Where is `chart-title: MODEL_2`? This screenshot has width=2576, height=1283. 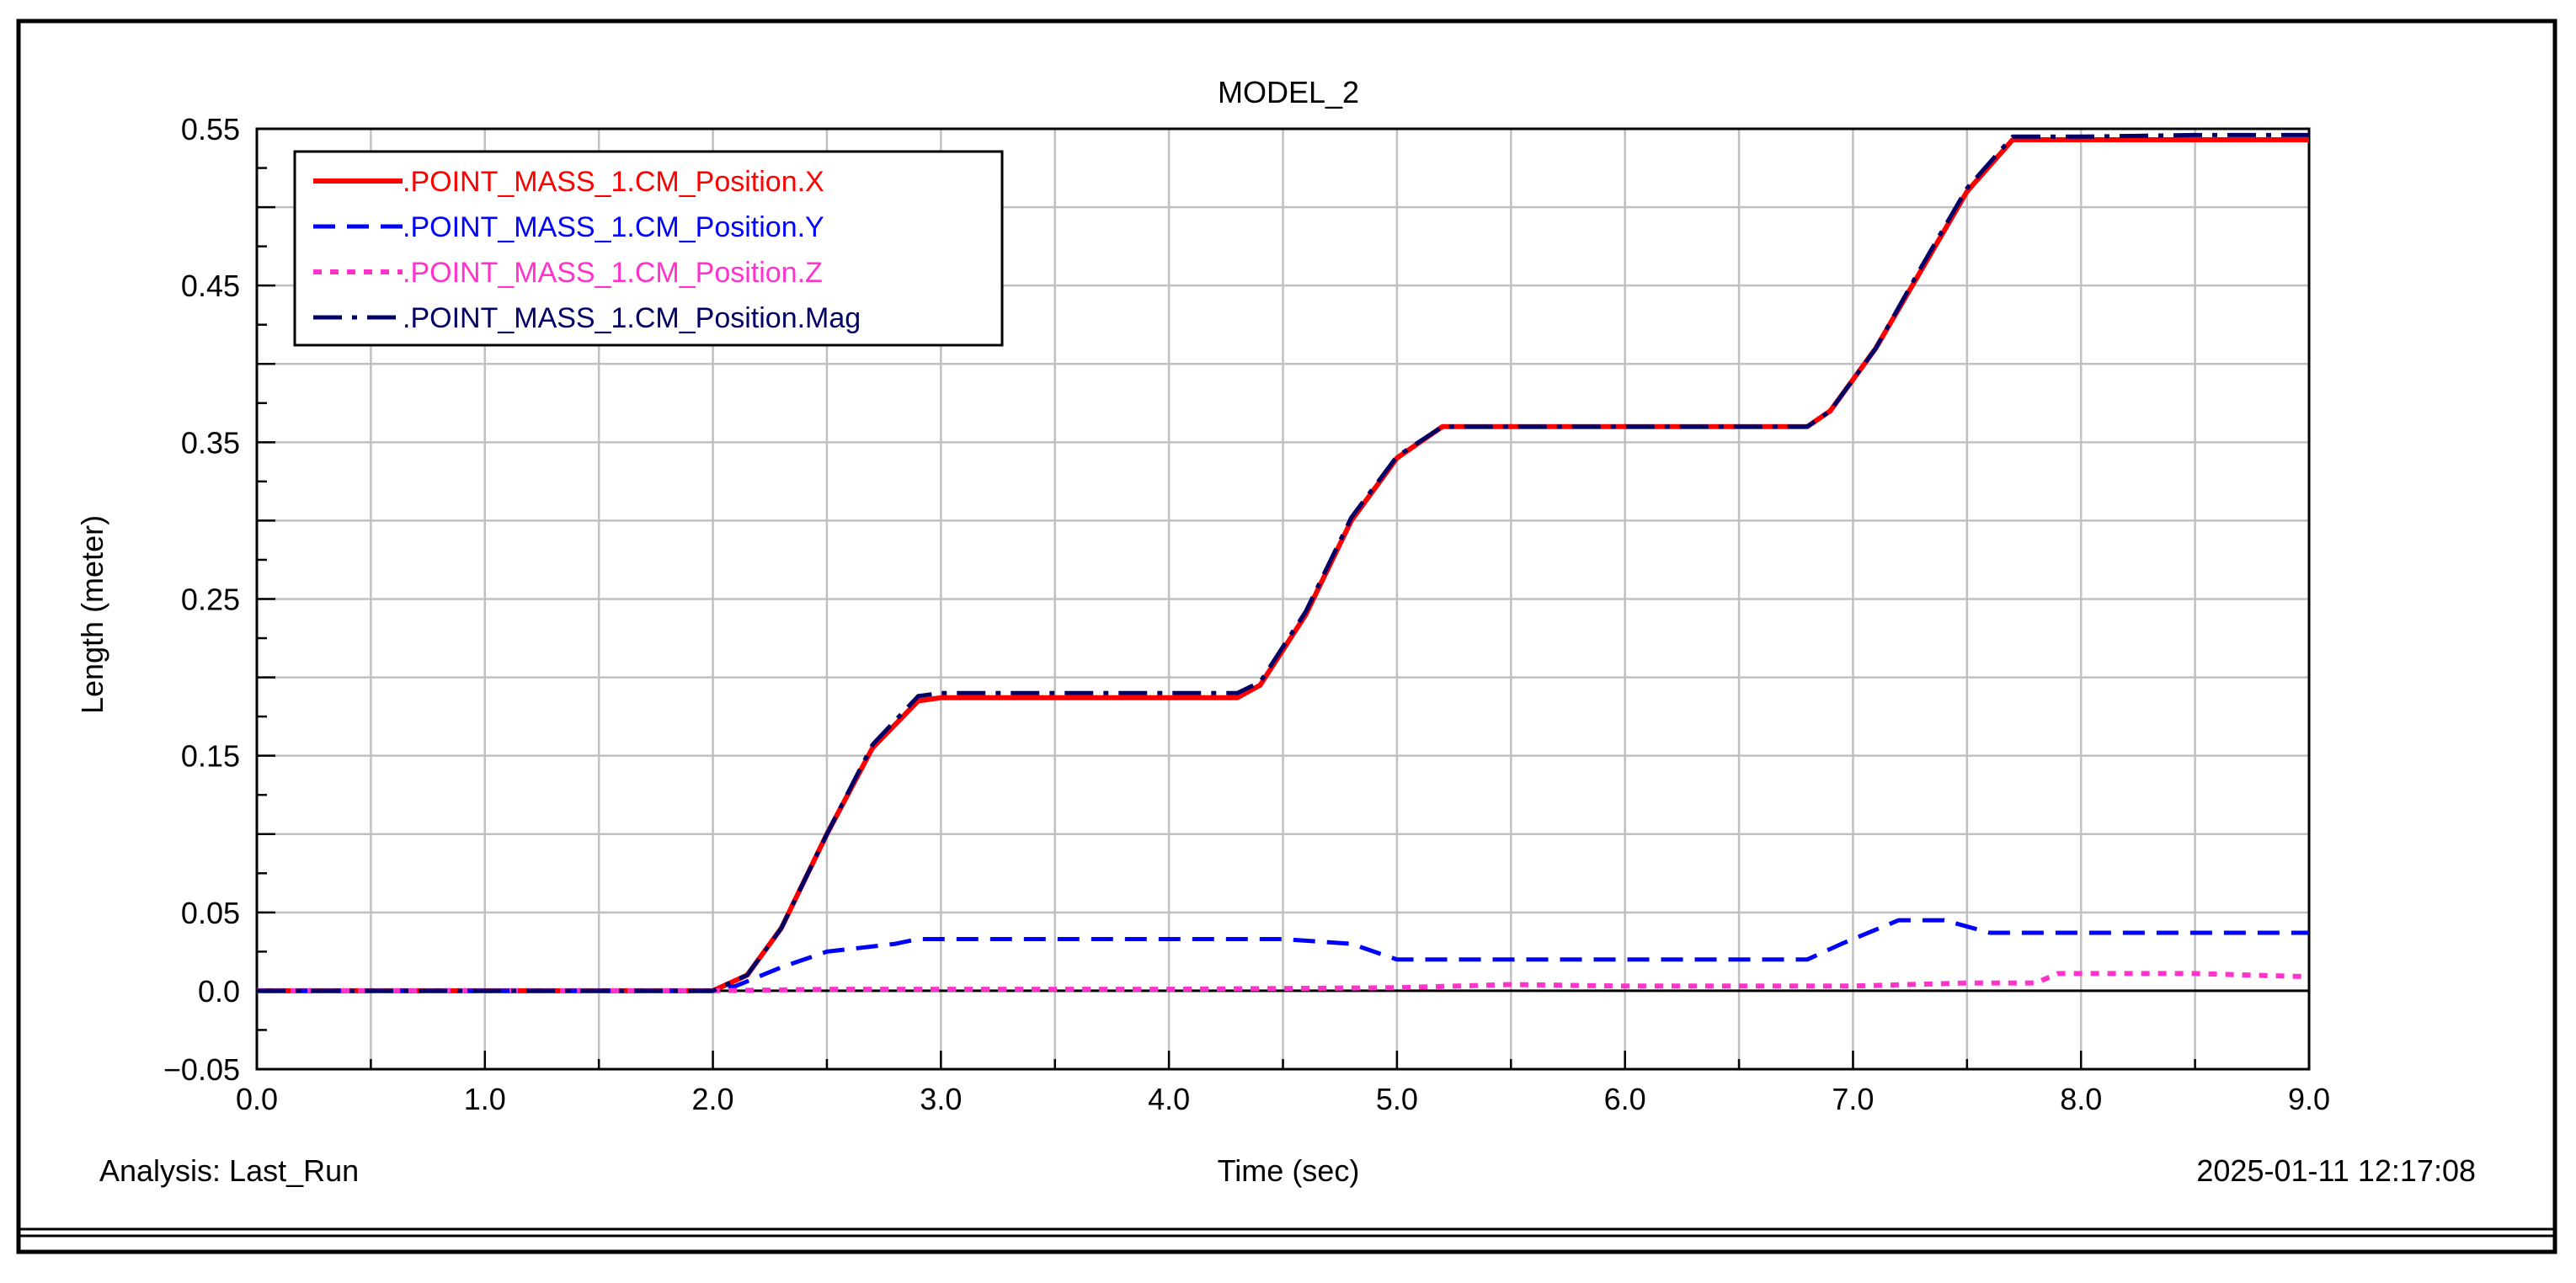 chart-title: MODEL_2 is located at coordinates (1288, 92).